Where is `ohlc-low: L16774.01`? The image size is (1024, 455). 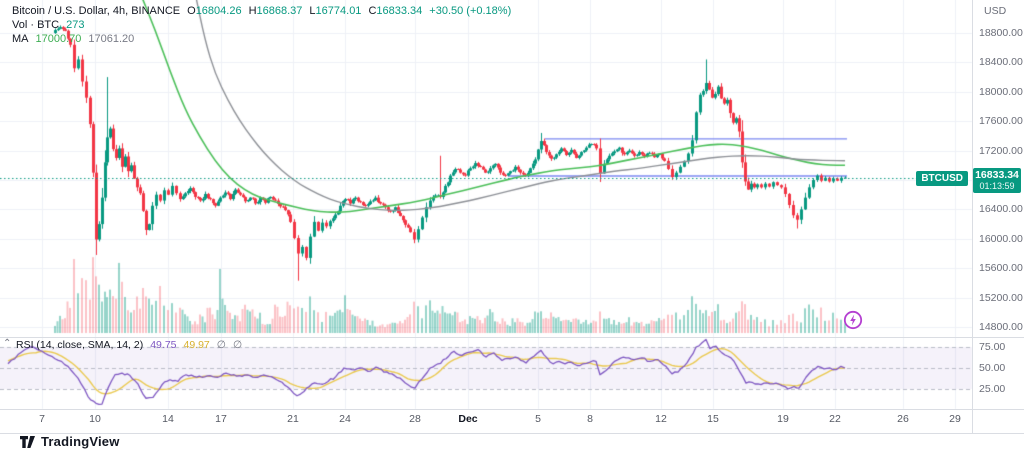 ohlc-low: L16774.01 is located at coordinates (335, 11).